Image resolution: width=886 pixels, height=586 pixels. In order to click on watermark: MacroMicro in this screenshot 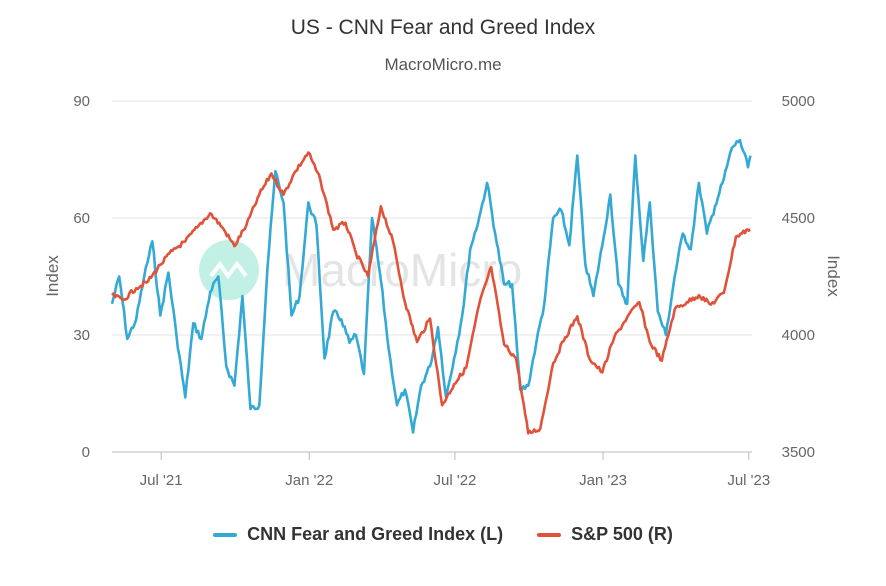, I will do `click(360, 270)`.